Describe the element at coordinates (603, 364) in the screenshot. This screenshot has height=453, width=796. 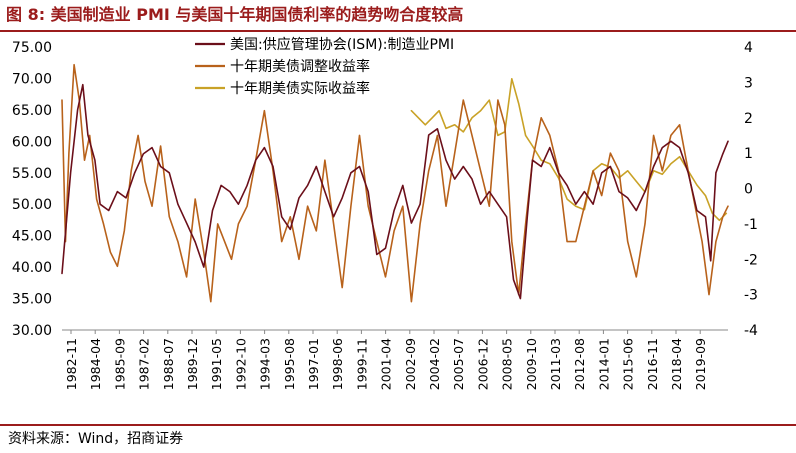
I see `x-axis-tick-label: 2014-01` at that location.